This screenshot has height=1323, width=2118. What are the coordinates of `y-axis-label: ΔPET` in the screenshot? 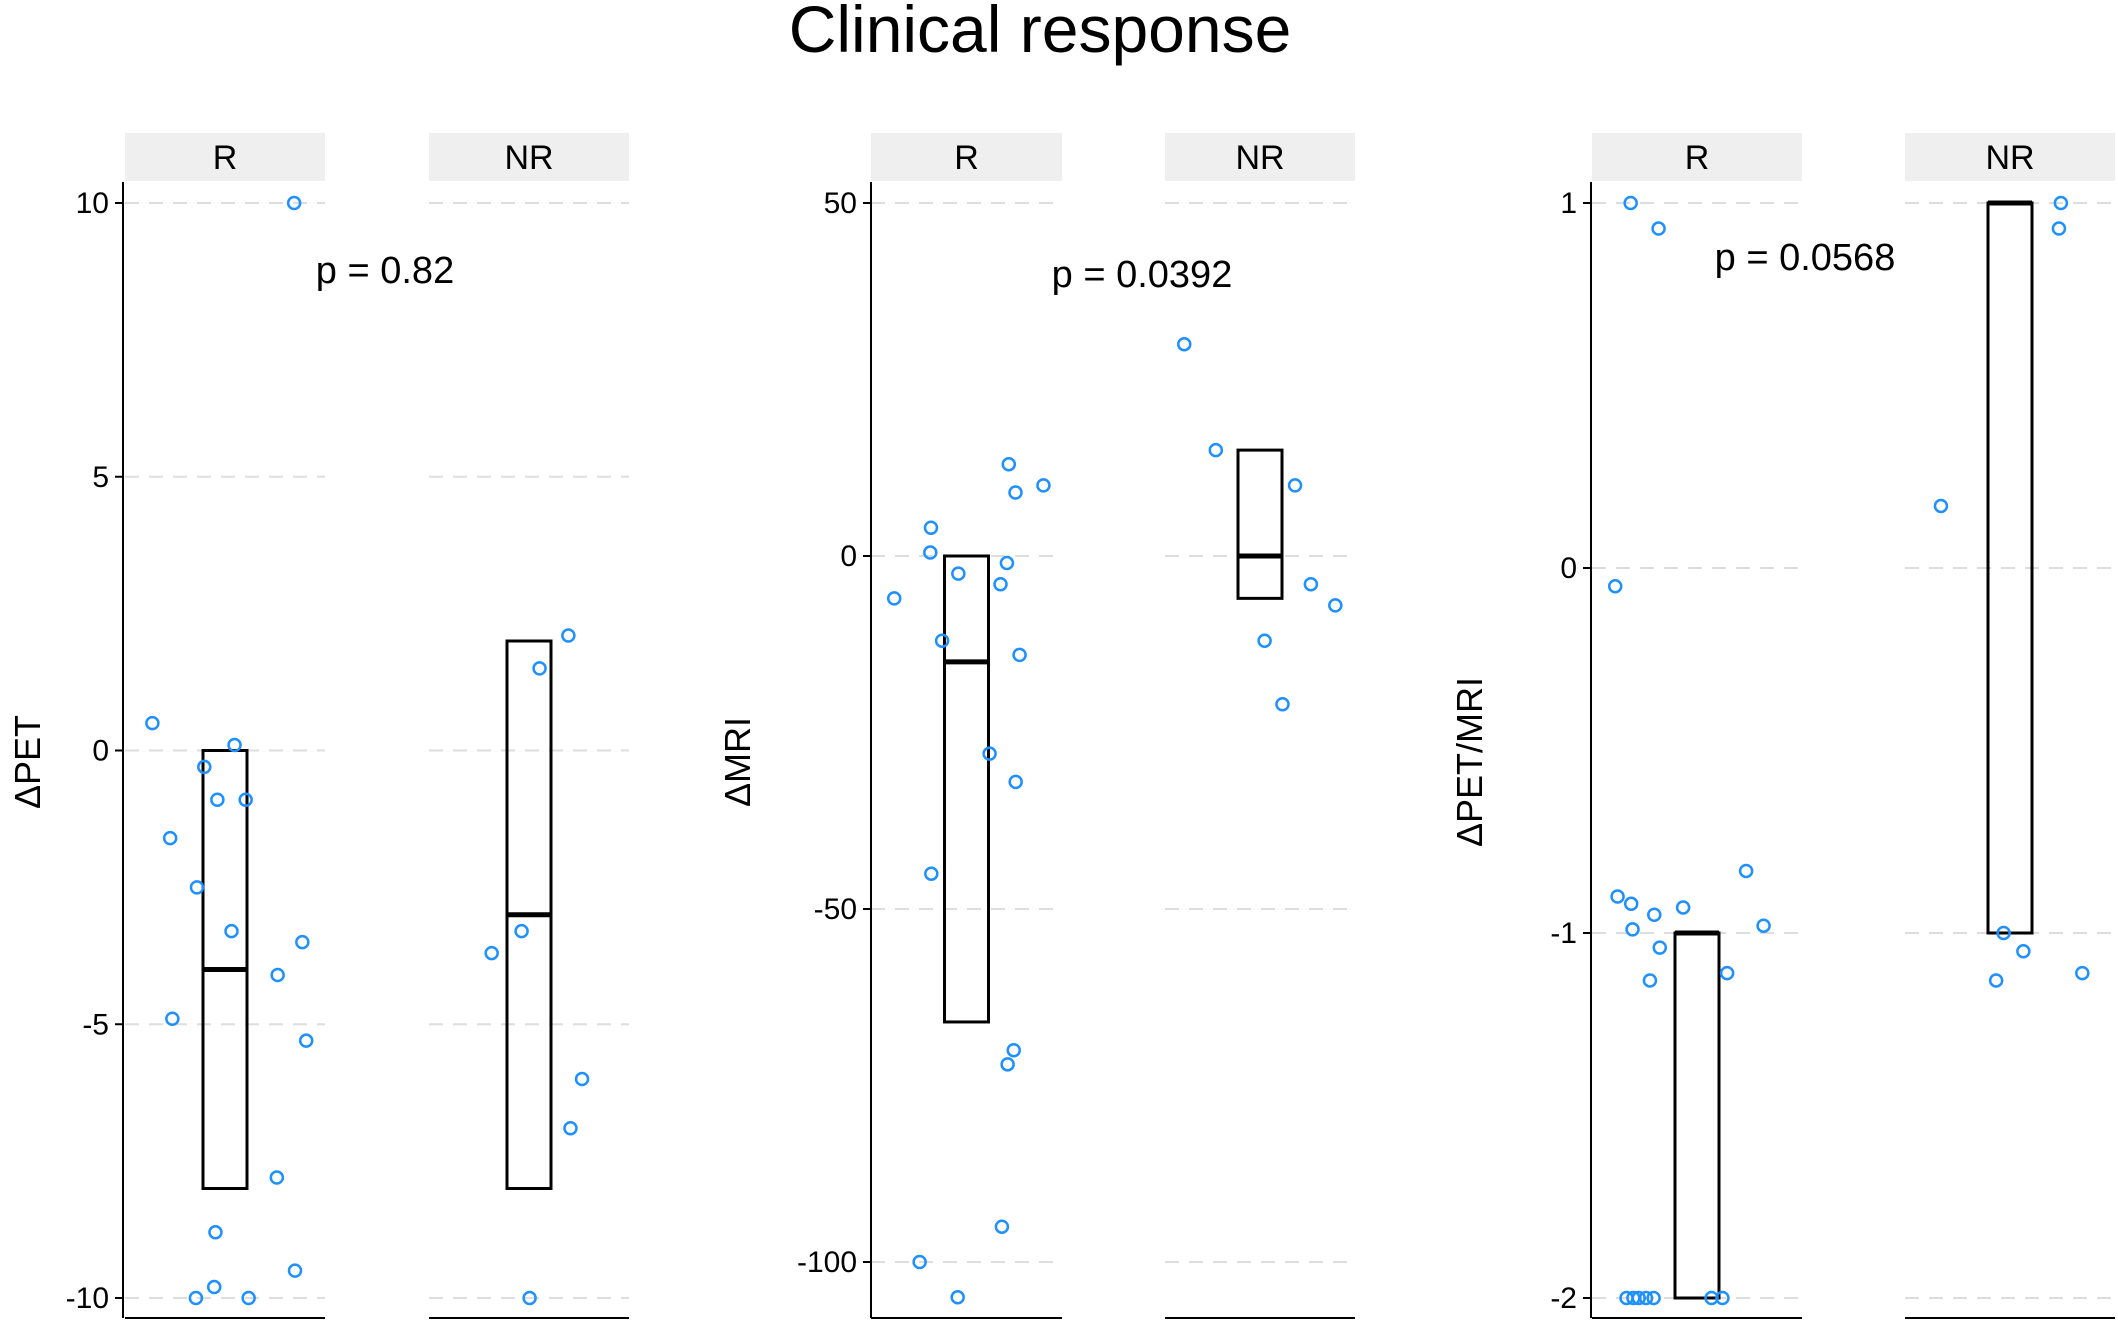 It's located at (27, 762).